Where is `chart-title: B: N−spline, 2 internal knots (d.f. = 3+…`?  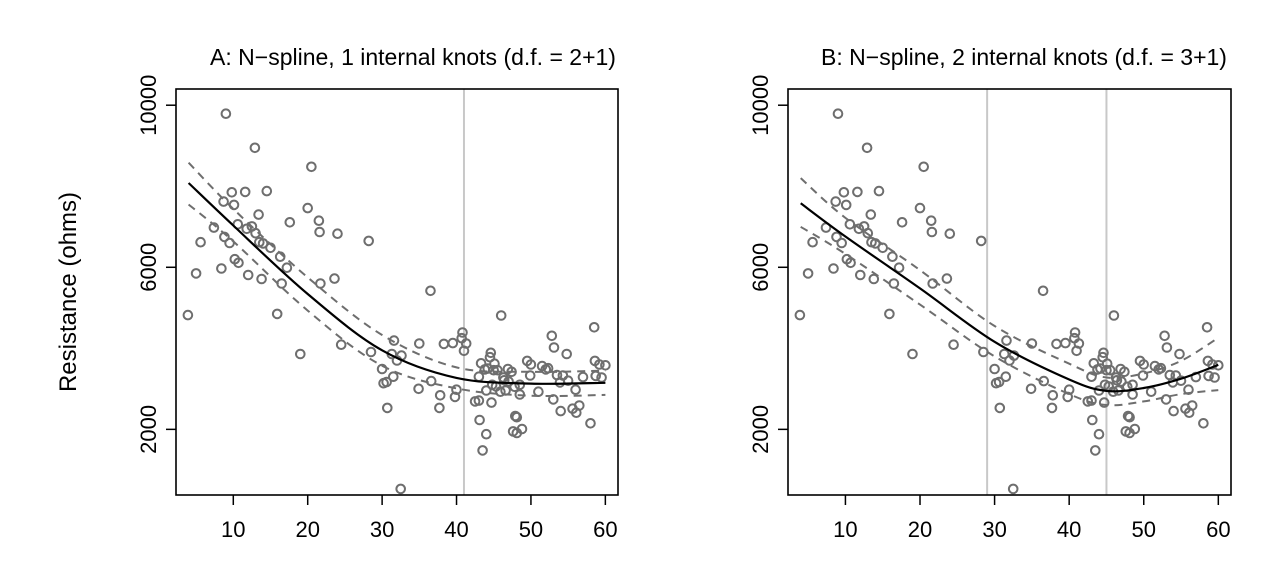
chart-title: B: N−spline, 2 internal knots (d.f. = 3+… is located at coordinates (1024, 57).